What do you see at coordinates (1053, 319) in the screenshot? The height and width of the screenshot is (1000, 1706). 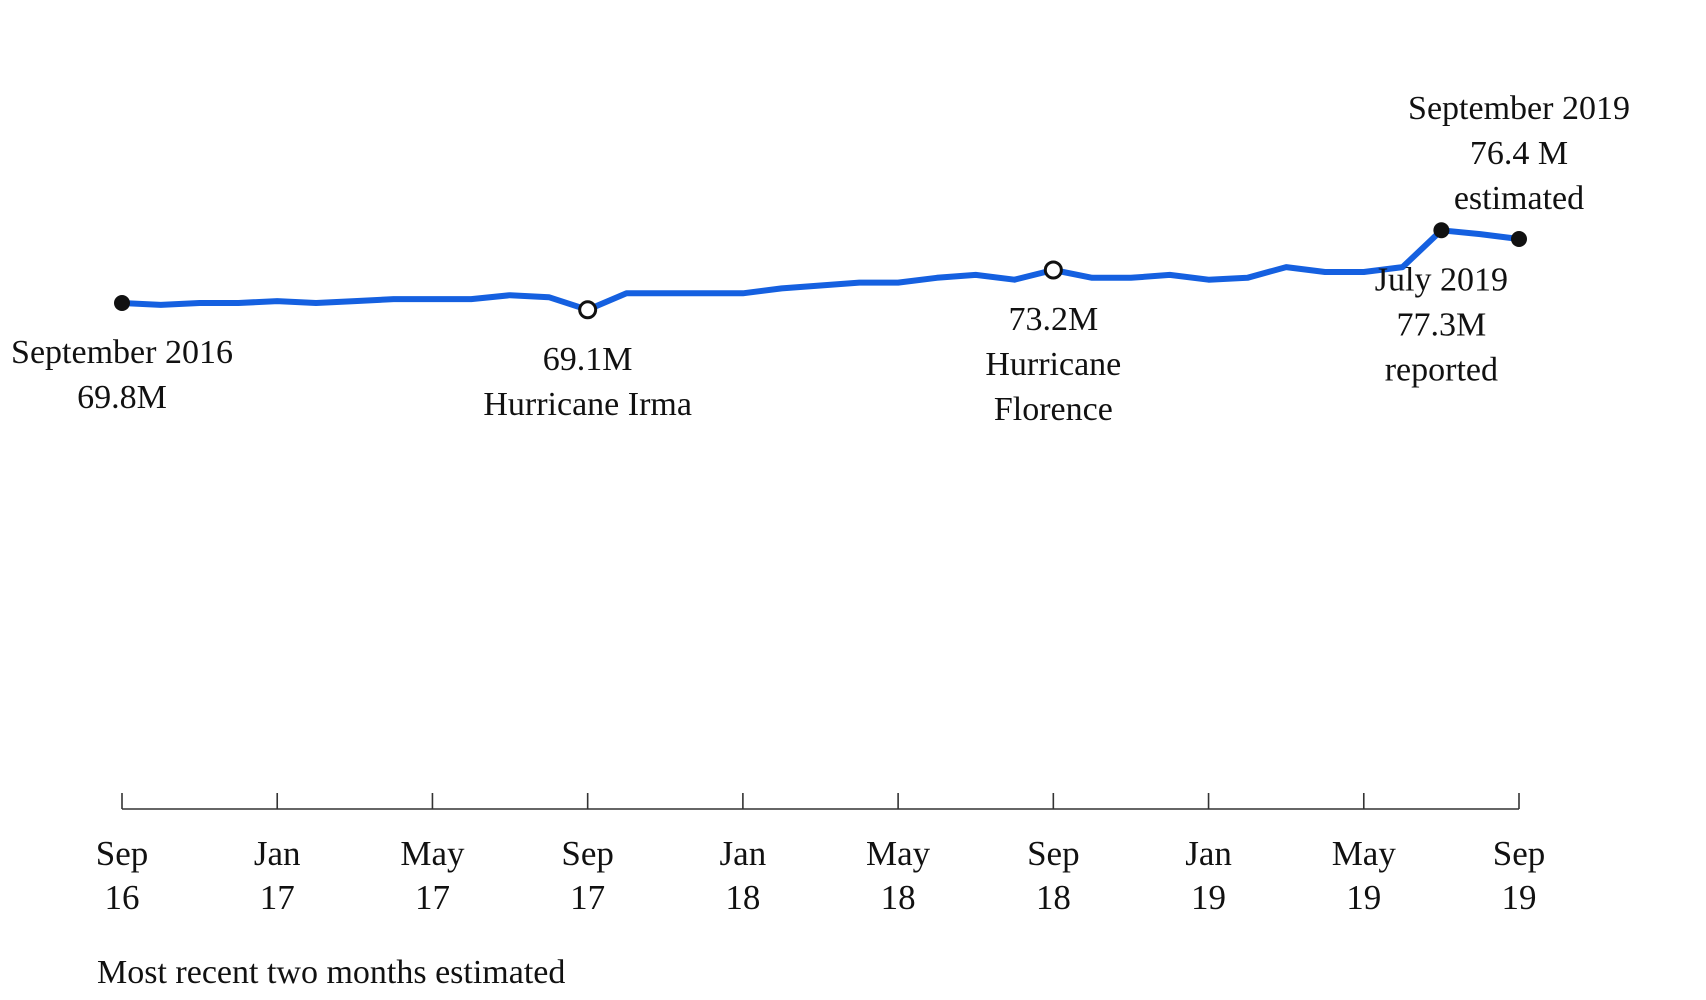 I see `annotation-text: 73.2M` at bounding box center [1053, 319].